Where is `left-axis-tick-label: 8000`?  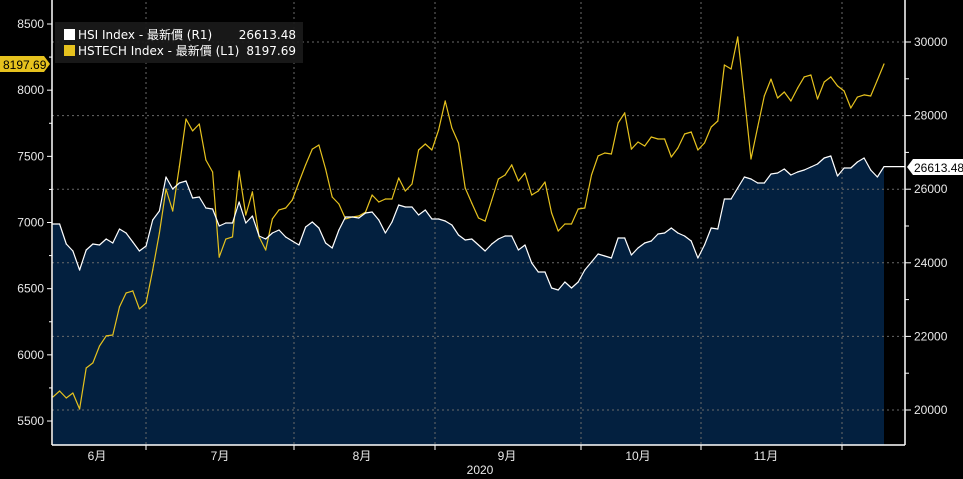
left-axis-tick-label: 8000 is located at coordinates (30, 90).